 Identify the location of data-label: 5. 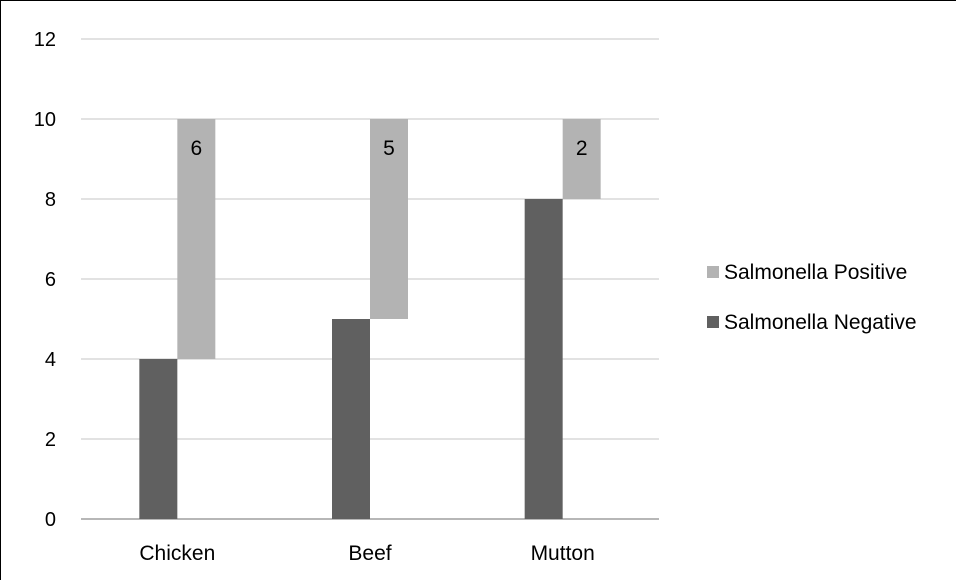
(389, 148).